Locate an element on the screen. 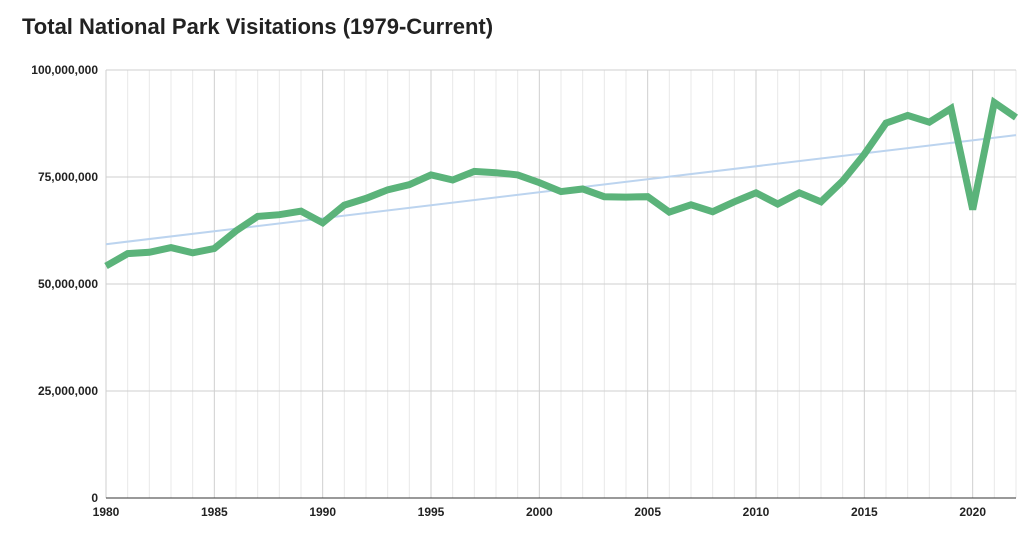  x-tick-label: 2000 is located at coordinates (539, 512).